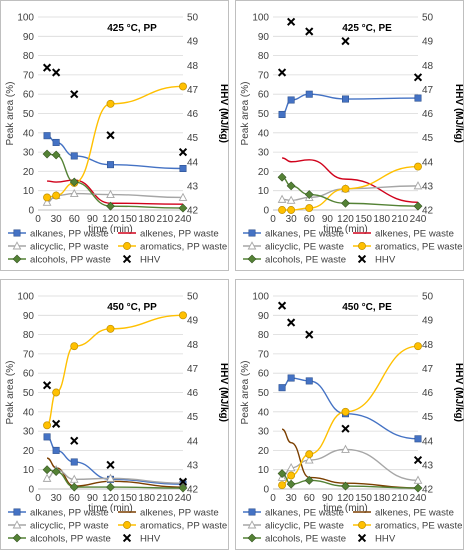 The image size is (464, 550). Describe the element at coordinates (252, 538) in the screenshot. I see `legend-alcohols-pe-waste-swatch-marker` at that location.